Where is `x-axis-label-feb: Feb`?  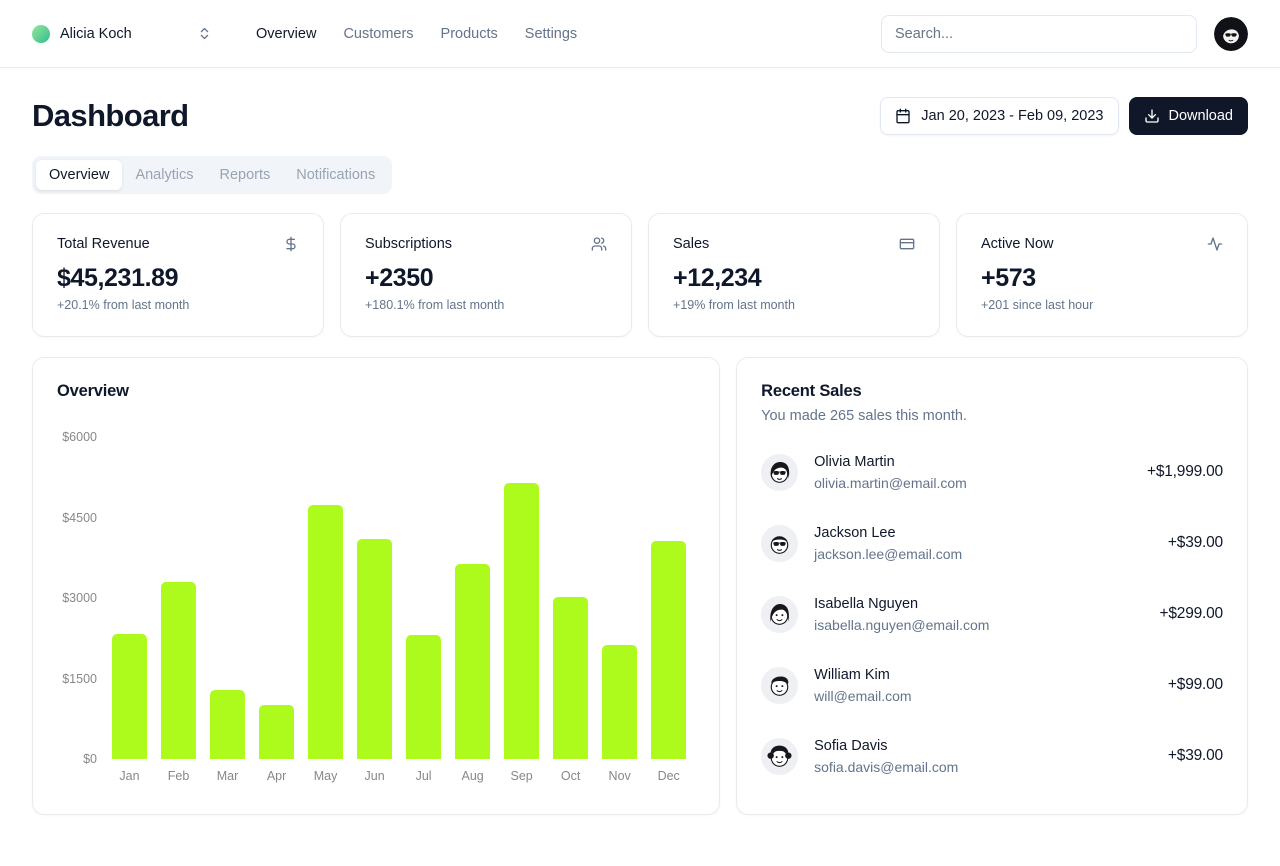
x-axis-label-feb: Feb is located at coordinates (178, 776).